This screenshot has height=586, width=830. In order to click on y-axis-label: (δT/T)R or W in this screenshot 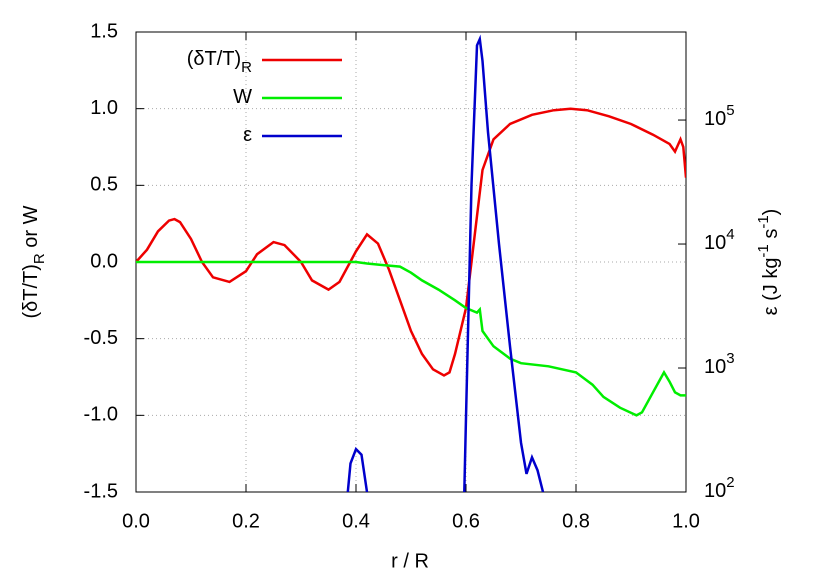, I will do `click(34, 261)`.